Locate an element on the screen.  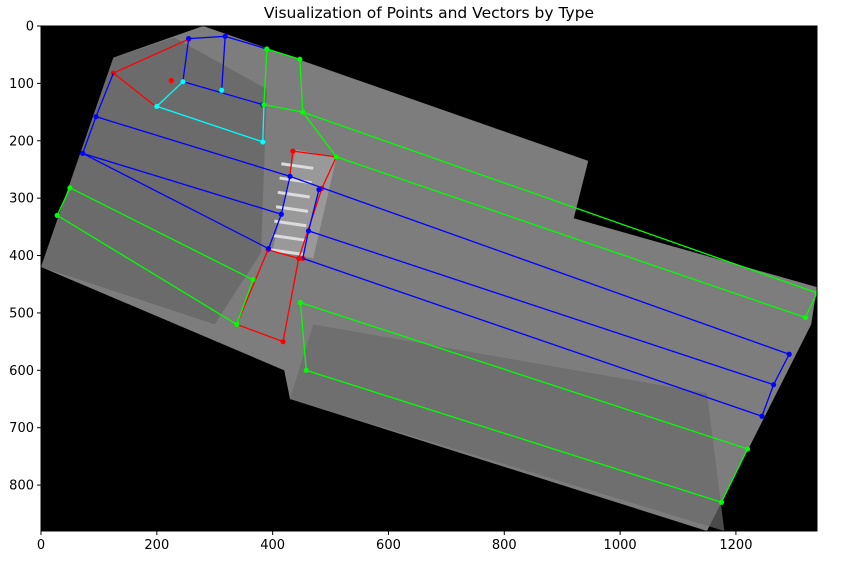
x-tick-label: 400 is located at coordinates (272, 545).